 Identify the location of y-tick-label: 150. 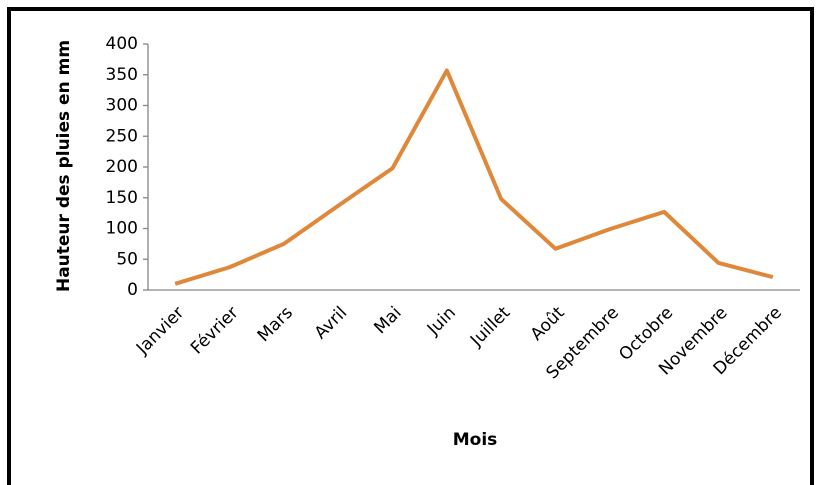
(122, 198).